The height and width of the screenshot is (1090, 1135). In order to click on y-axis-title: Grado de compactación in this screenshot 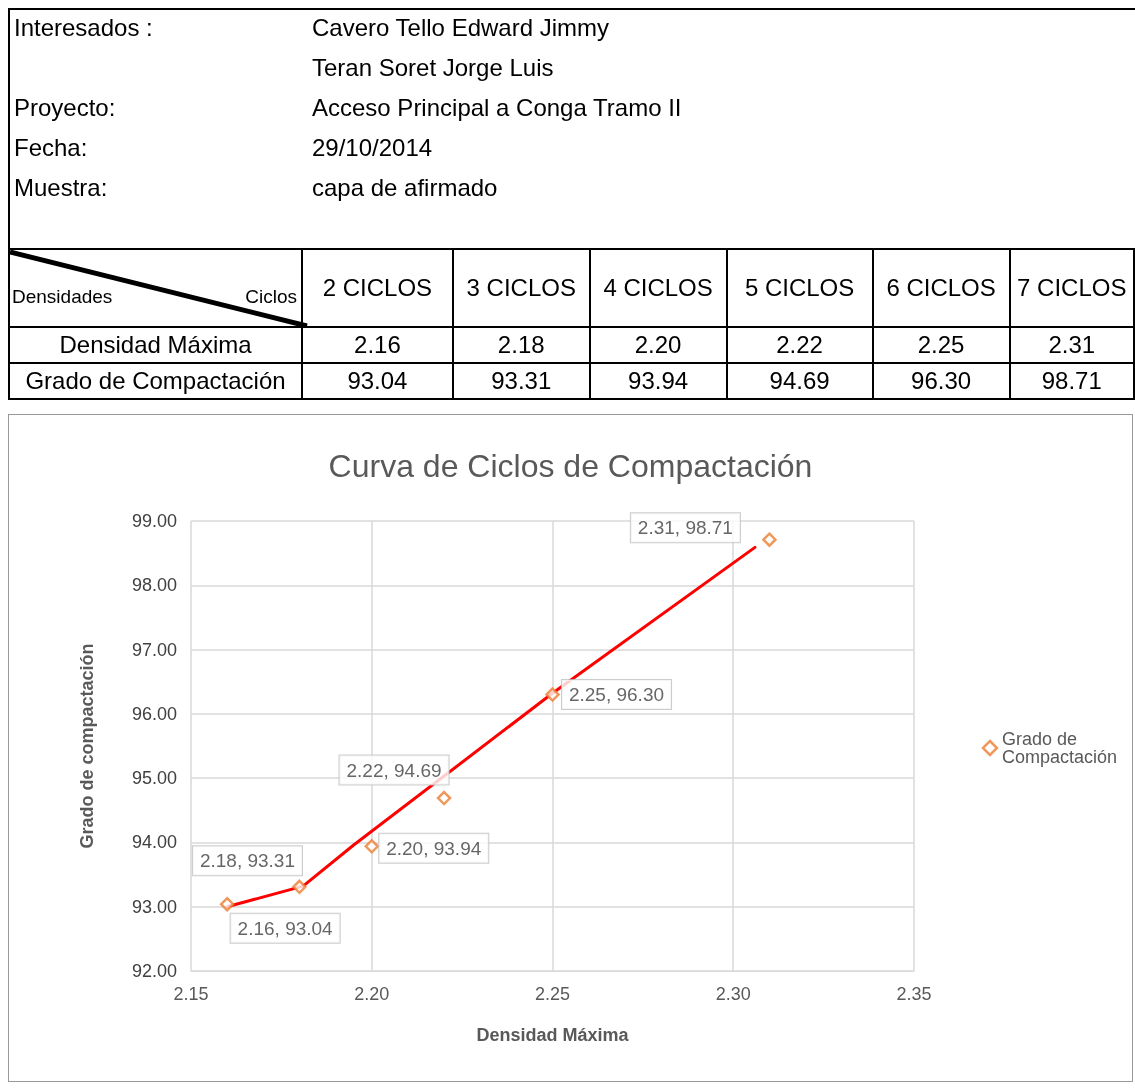, I will do `click(87, 746)`.